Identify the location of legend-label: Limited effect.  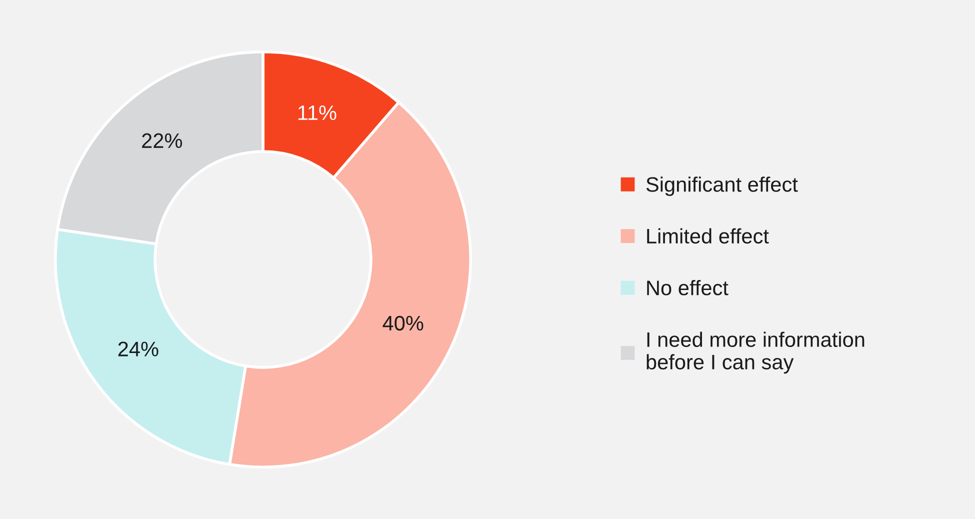
(708, 236).